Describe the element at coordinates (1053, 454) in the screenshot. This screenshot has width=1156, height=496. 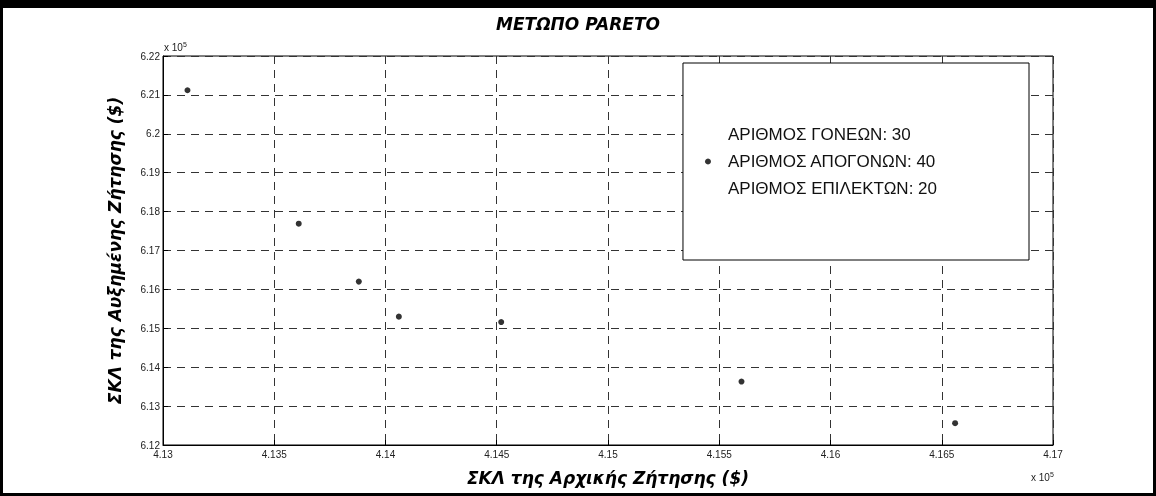
I see `x-tick-label: 4.17` at that location.